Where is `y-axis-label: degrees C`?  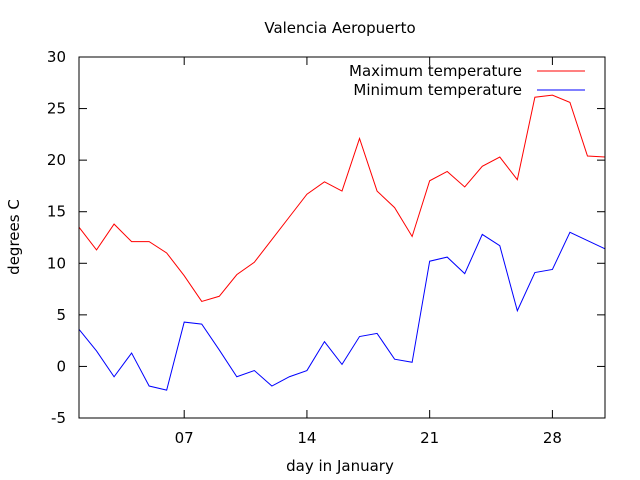
y-axis-label: degrees C is located at coordinates (14, 237).